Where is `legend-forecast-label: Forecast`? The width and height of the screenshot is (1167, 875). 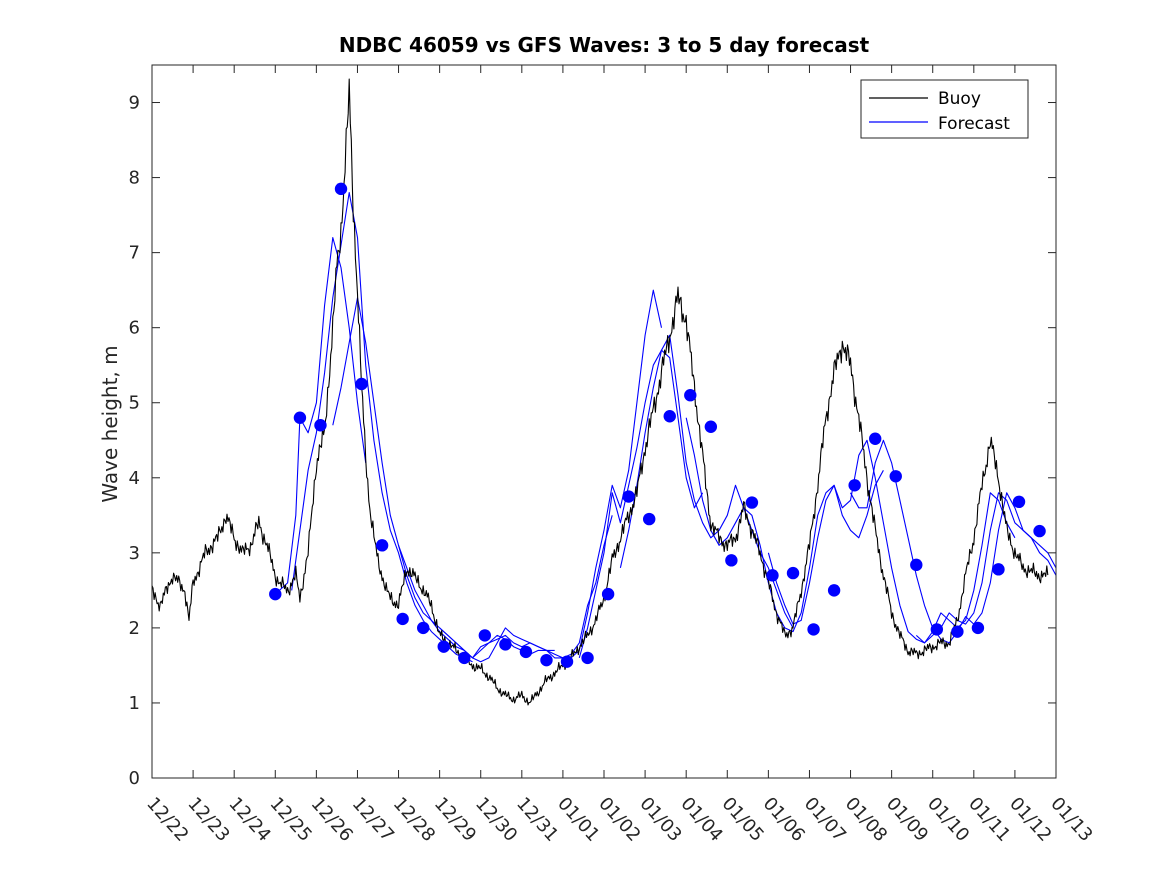
legend-forecast-label: Forecast is located at coordinates (974, 124).